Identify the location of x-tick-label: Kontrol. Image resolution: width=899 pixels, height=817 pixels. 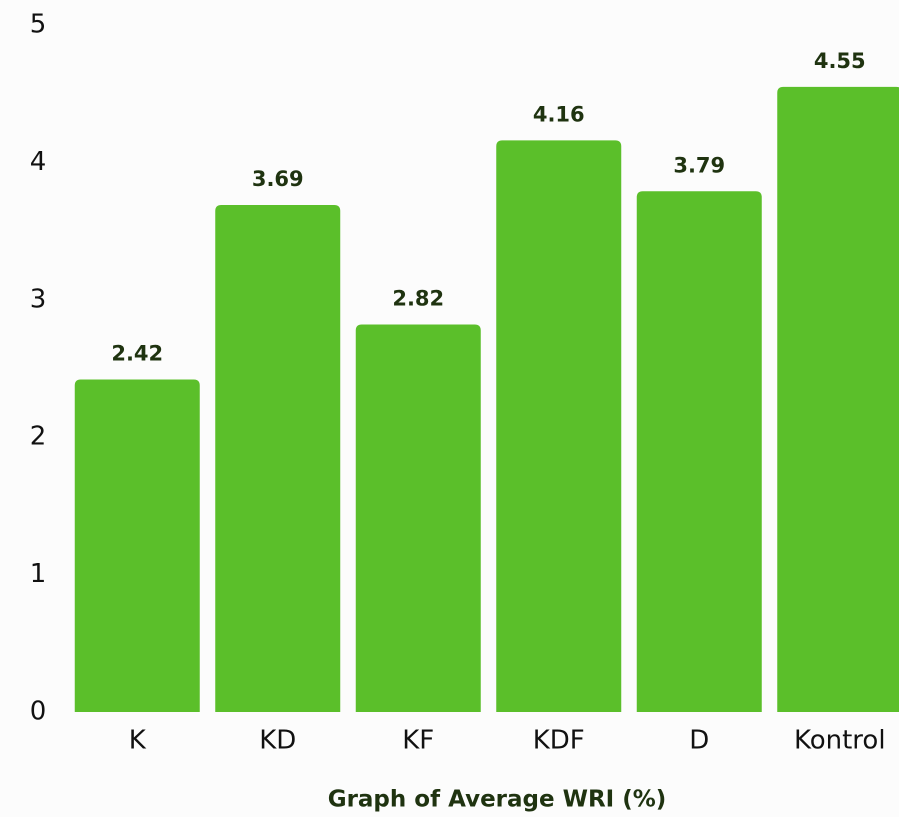
(840, 741).